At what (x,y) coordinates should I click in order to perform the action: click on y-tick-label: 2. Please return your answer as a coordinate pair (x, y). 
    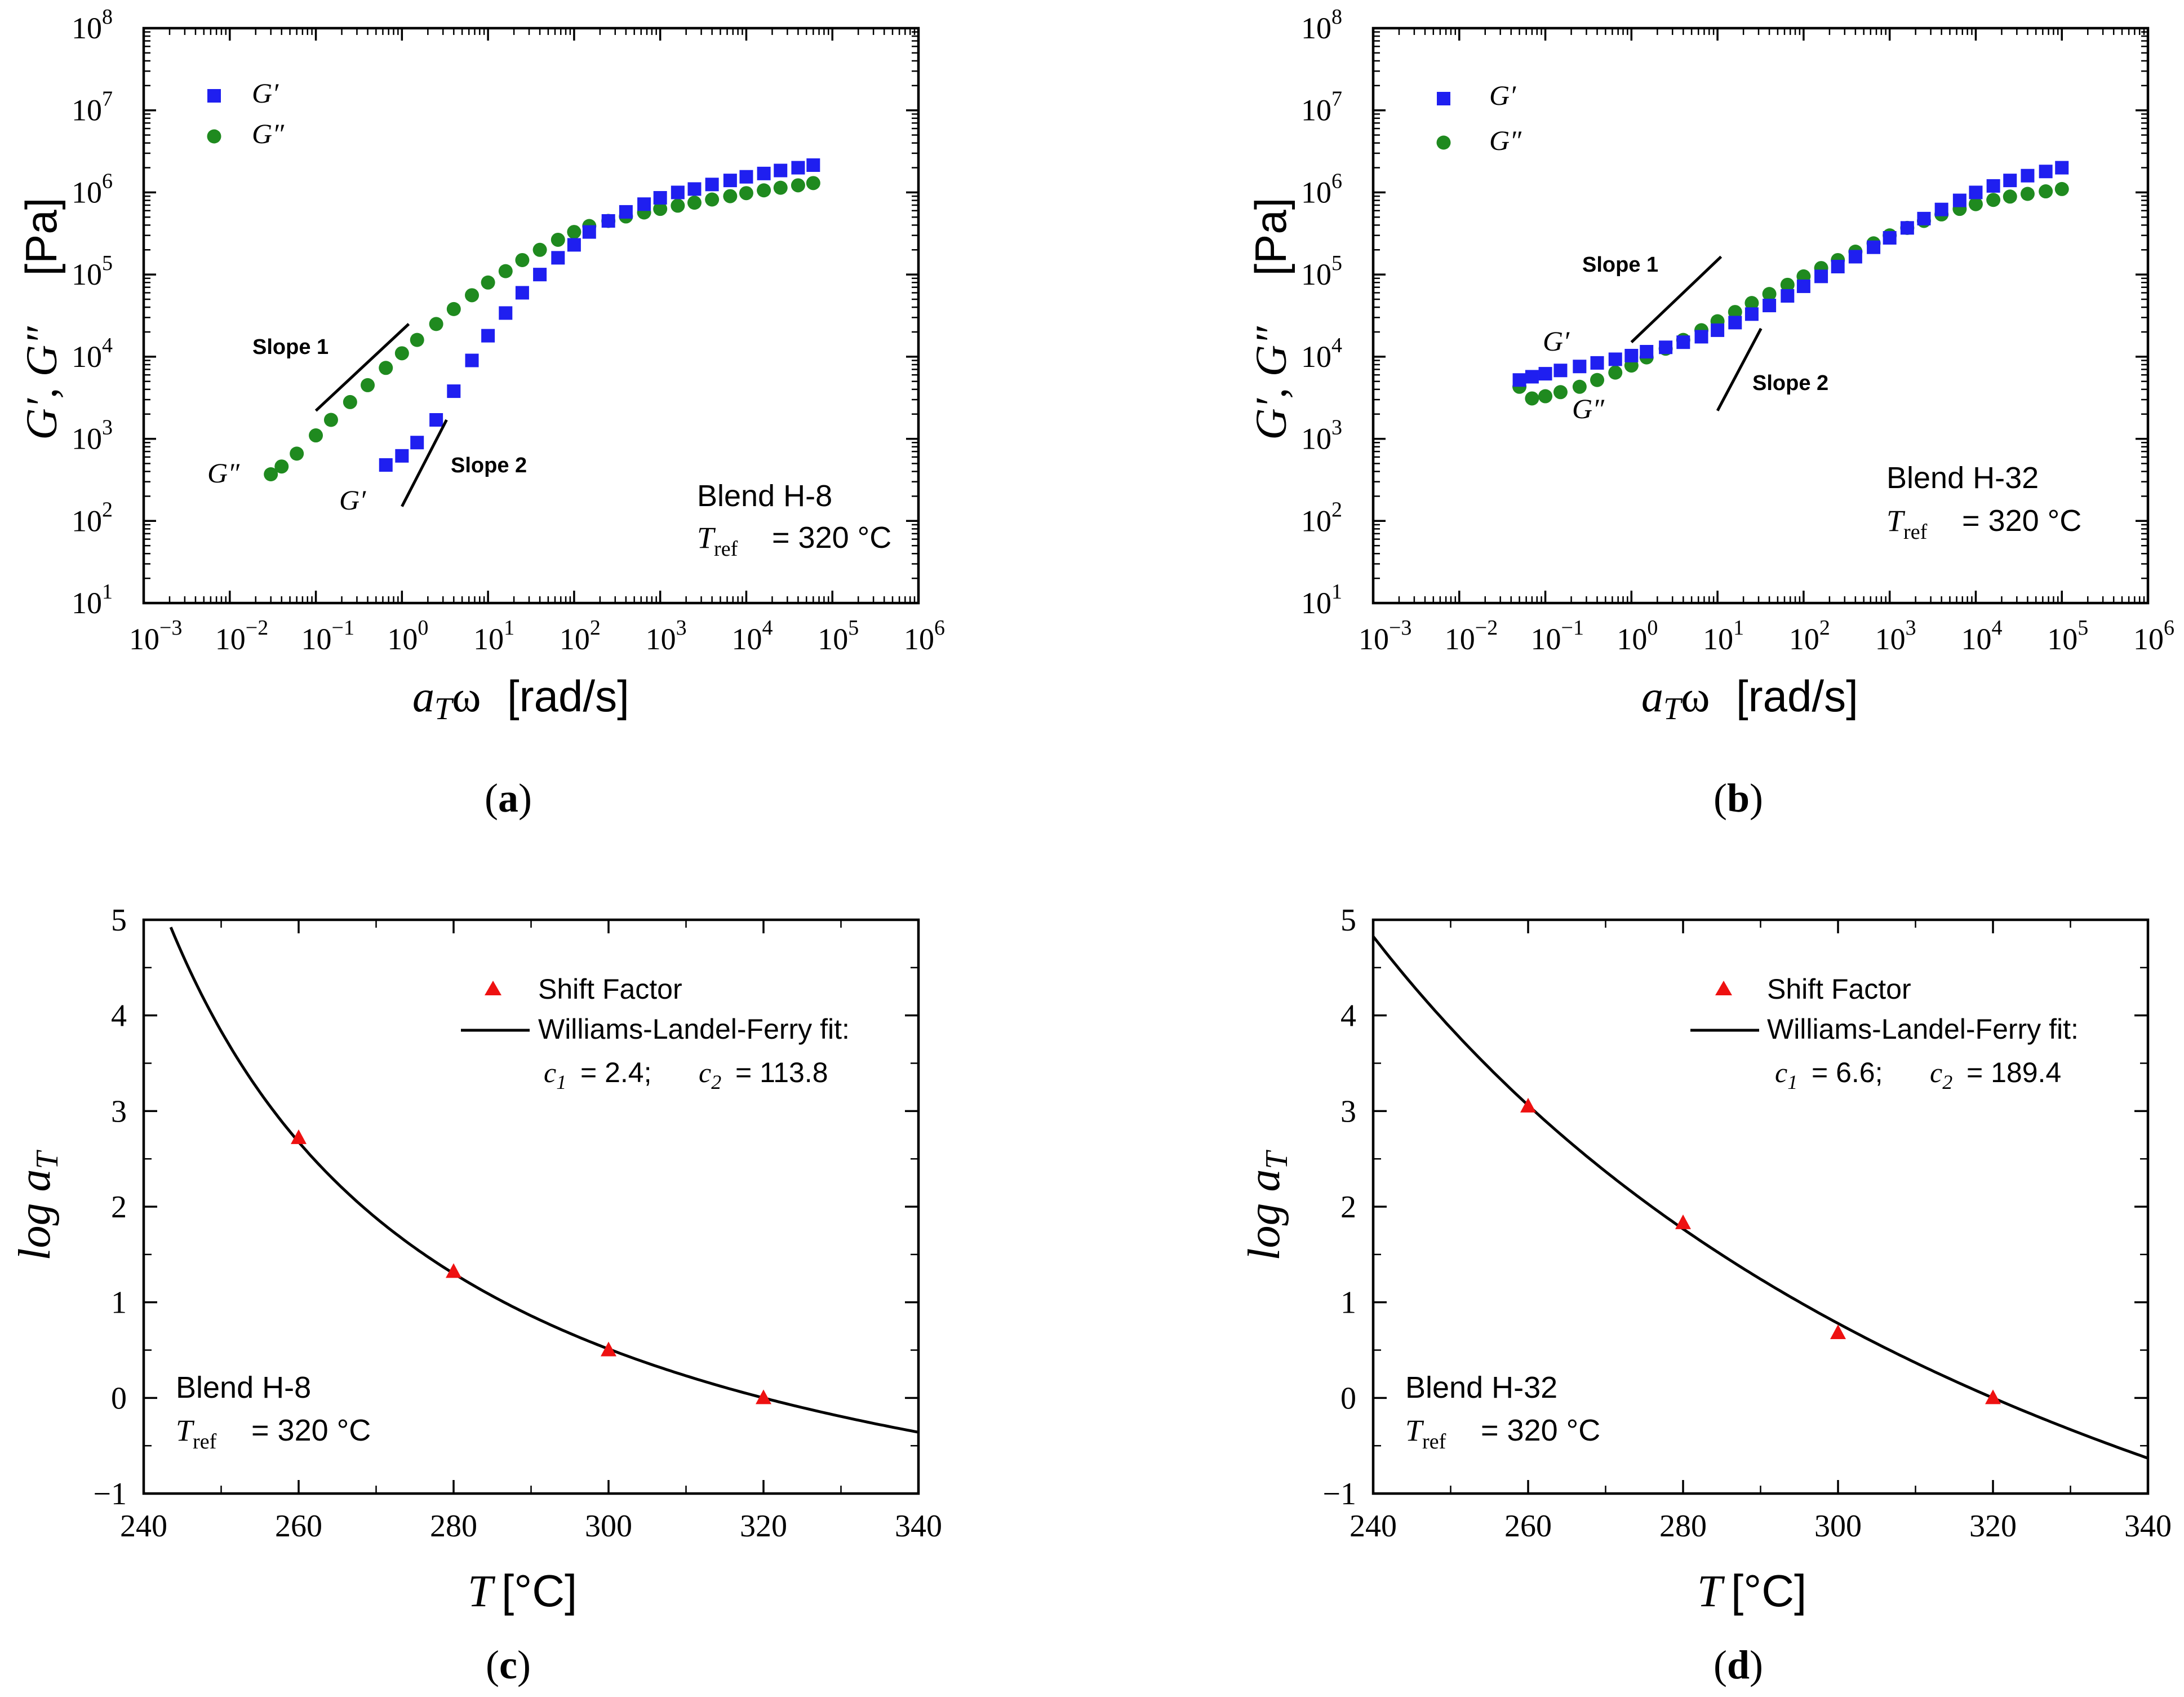
    Looking at the image, I should click on (1348, 1207).